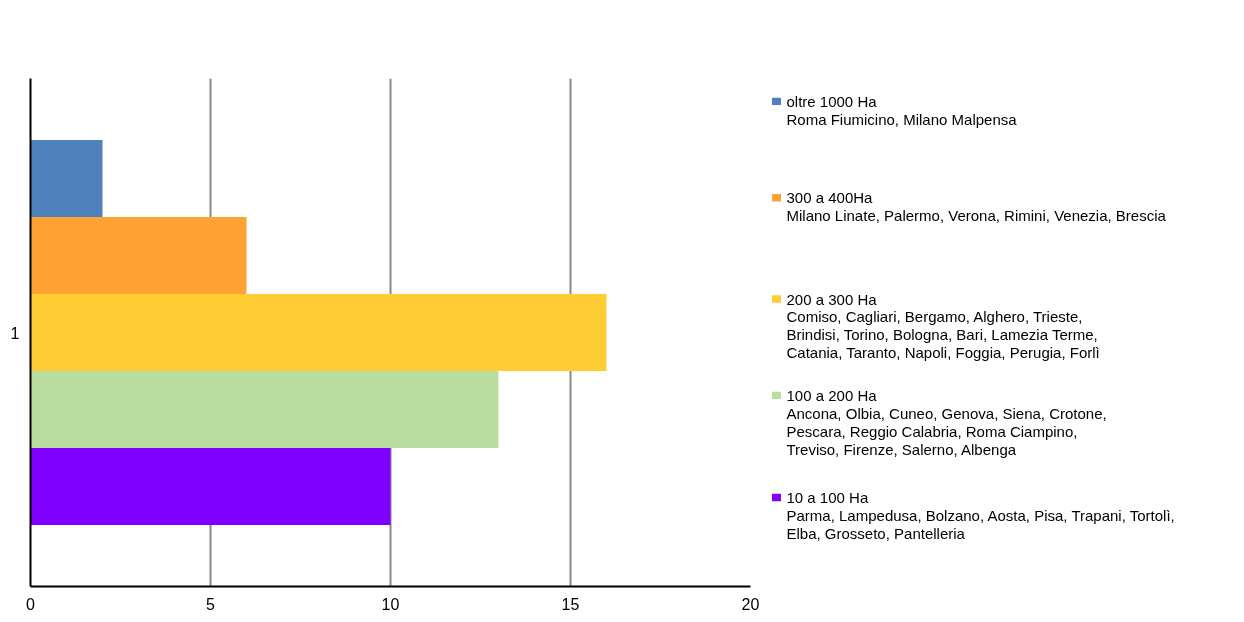 This screenshot has height=622, width=1244. What do you see at coordinates (976, 207) in the screenshot?
I see `legend-label: 300 a 400Ha Milano Linate, Palermo, Verona, Rimini, Venezia, Brescia` at bounding box center [976, 207].